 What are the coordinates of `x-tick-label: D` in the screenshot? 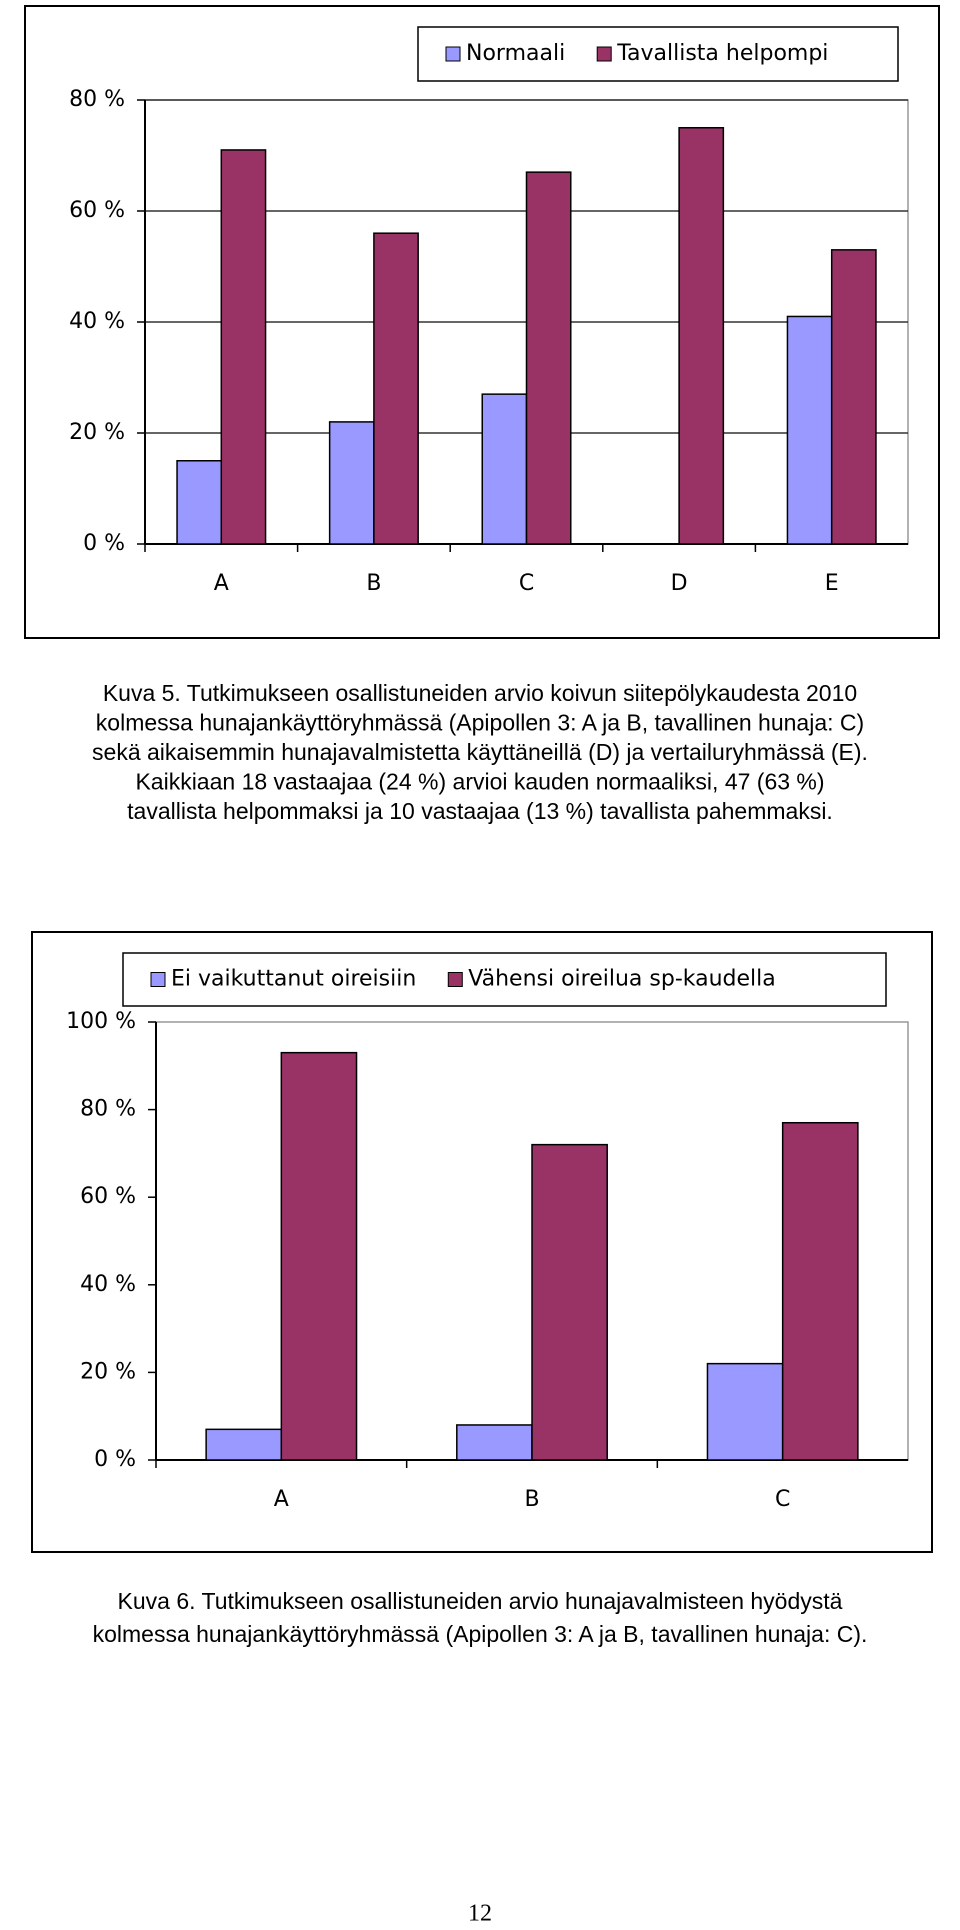 It's located at (679, 583).